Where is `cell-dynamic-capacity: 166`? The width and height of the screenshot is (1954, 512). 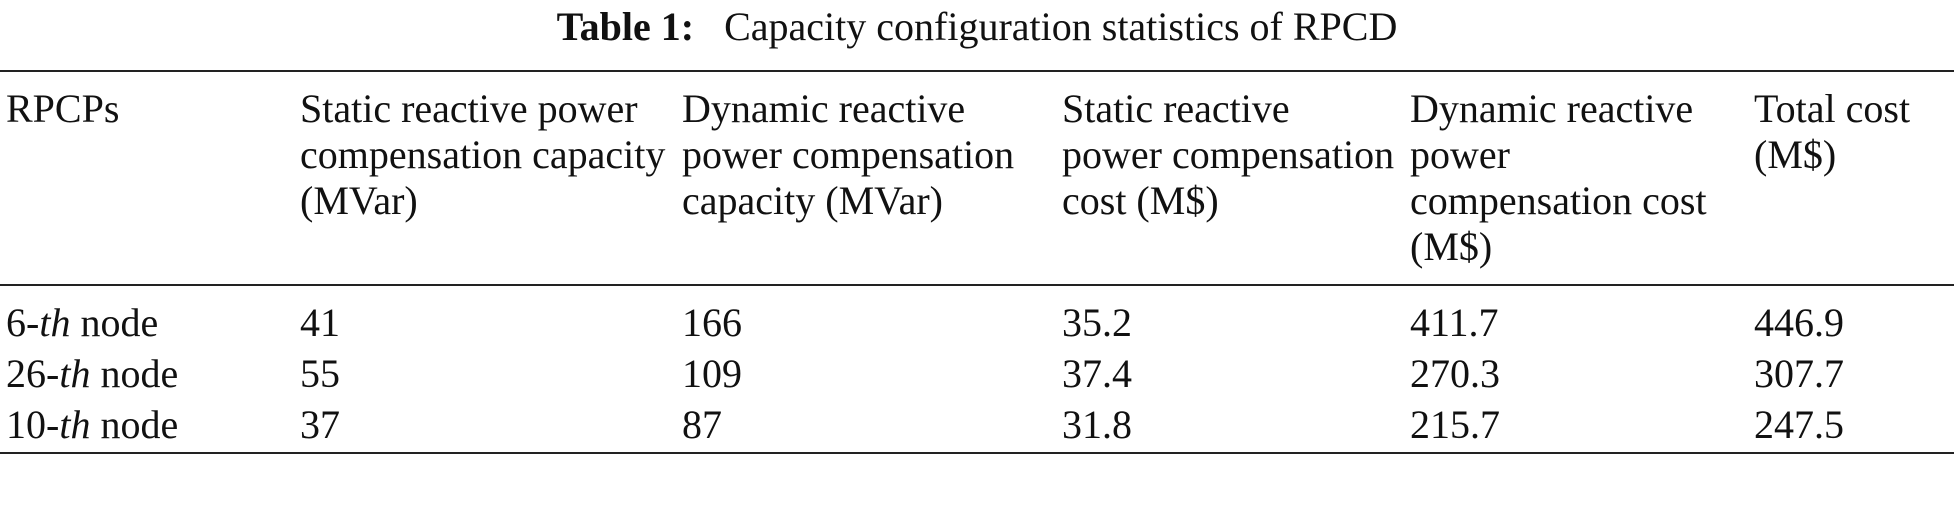 cell-dynamic-capacity: 166 is located at coordinates (712, 322).